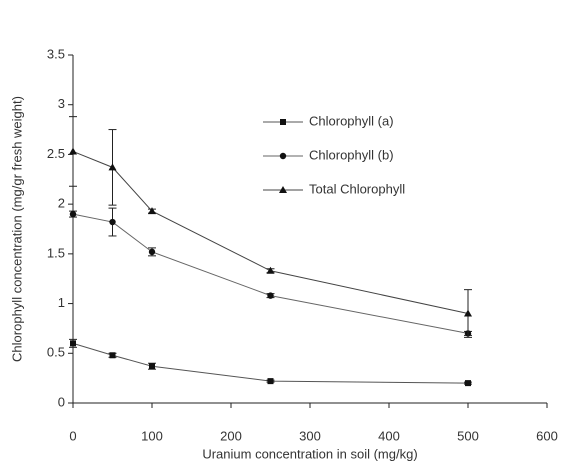 The image size is (570, 463). What do you see at coordinates (270, 363) in the screenshot?
I see `series-line` at bounding box center [270, 363].